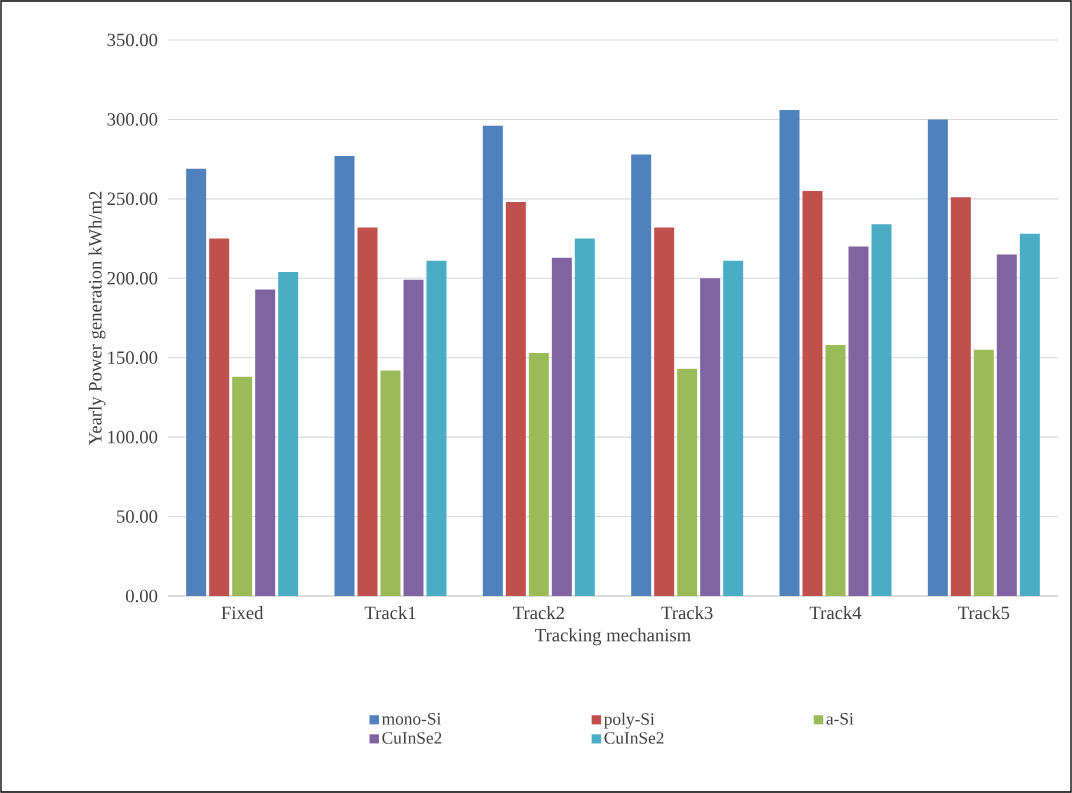  Describe the element at coordinates (132, 199) in the screenshot. I see `y-tick-label: 250.00` at that location.